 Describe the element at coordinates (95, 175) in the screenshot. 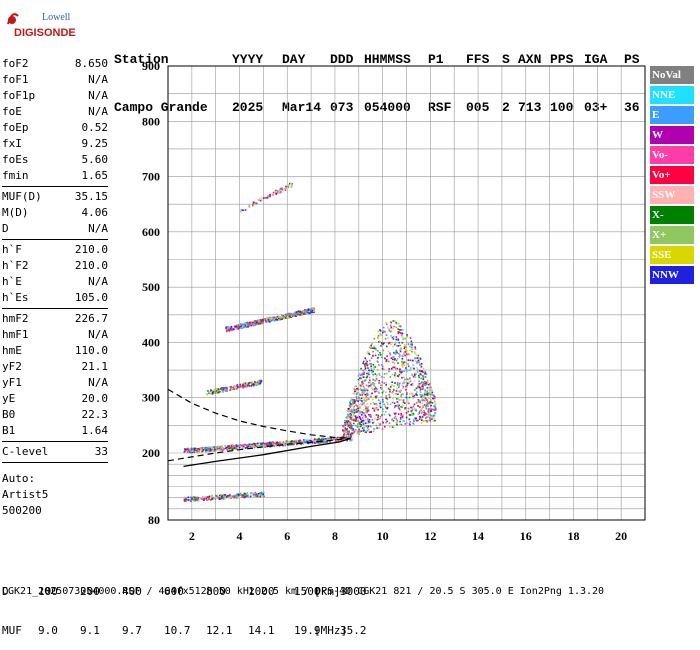

I see `param-value: 1.65` at that location.